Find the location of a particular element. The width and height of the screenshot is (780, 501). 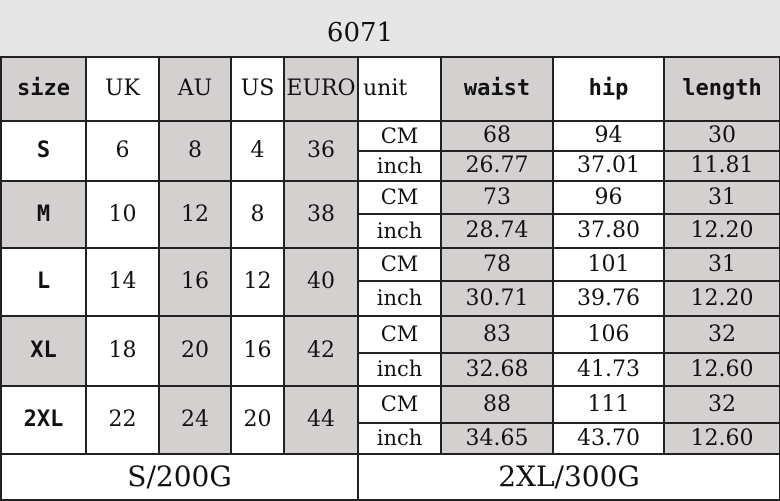

size-cell: L is located at coordinates (43, 282).